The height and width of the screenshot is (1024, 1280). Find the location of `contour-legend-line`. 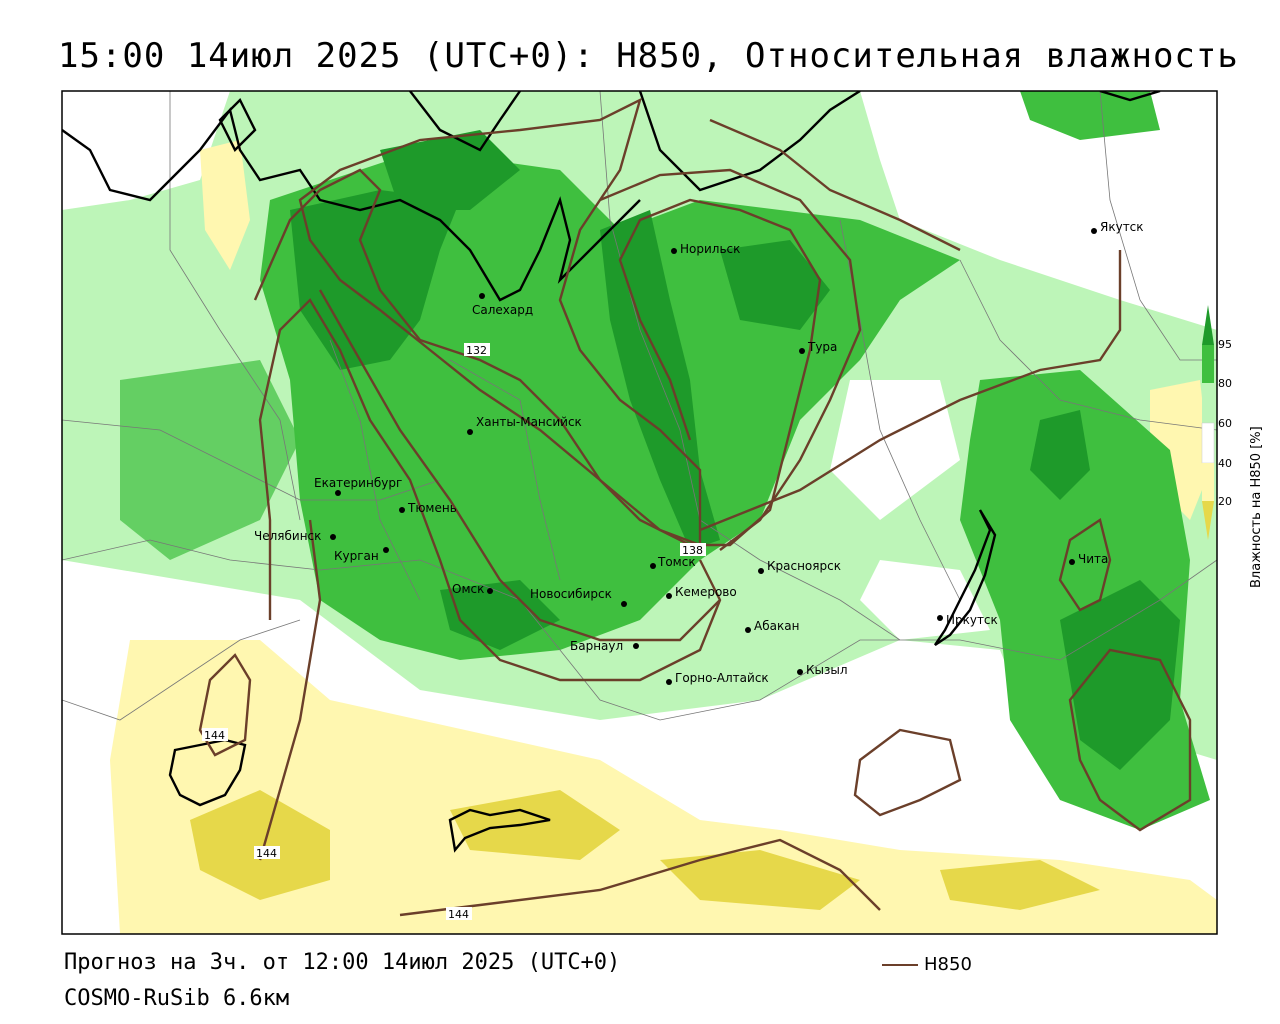

contour-legend-line is located at coordinates (900, 964).